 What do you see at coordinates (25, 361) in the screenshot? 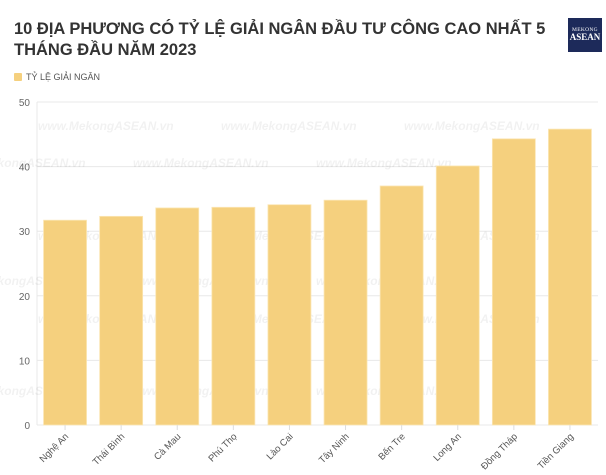
I see `y-tick-label: 10` at bounding box center [25, 361].